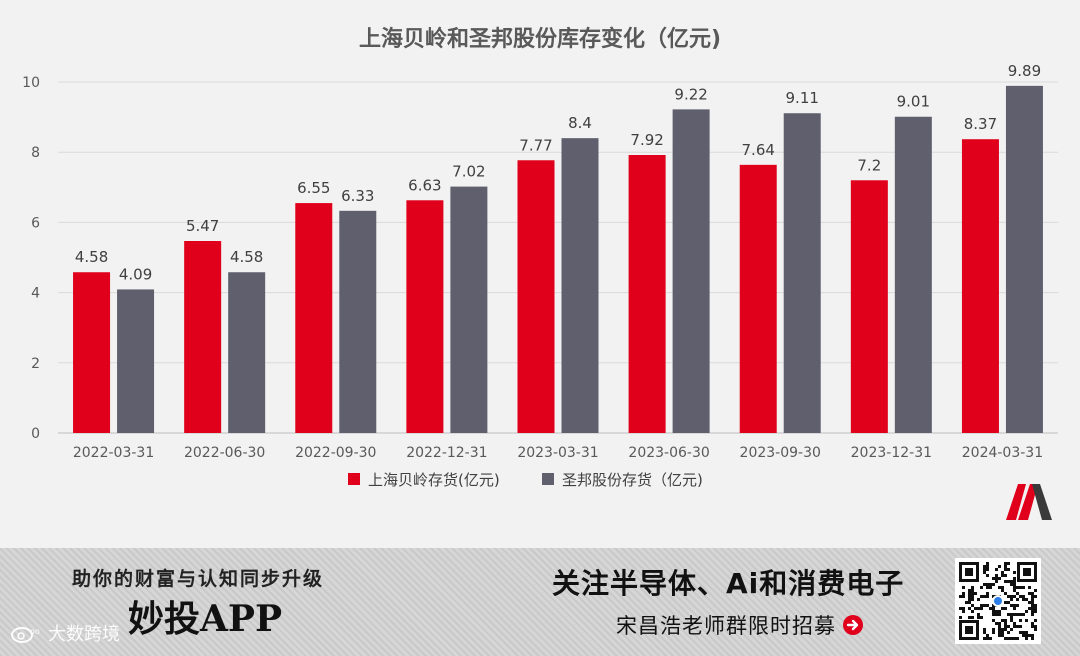 The image size is (1080, 656). What do you see at coordinates (84, 634) in the screenshot?
I see `watermark-text: 大数跨境` at bounding box center [84, 634].